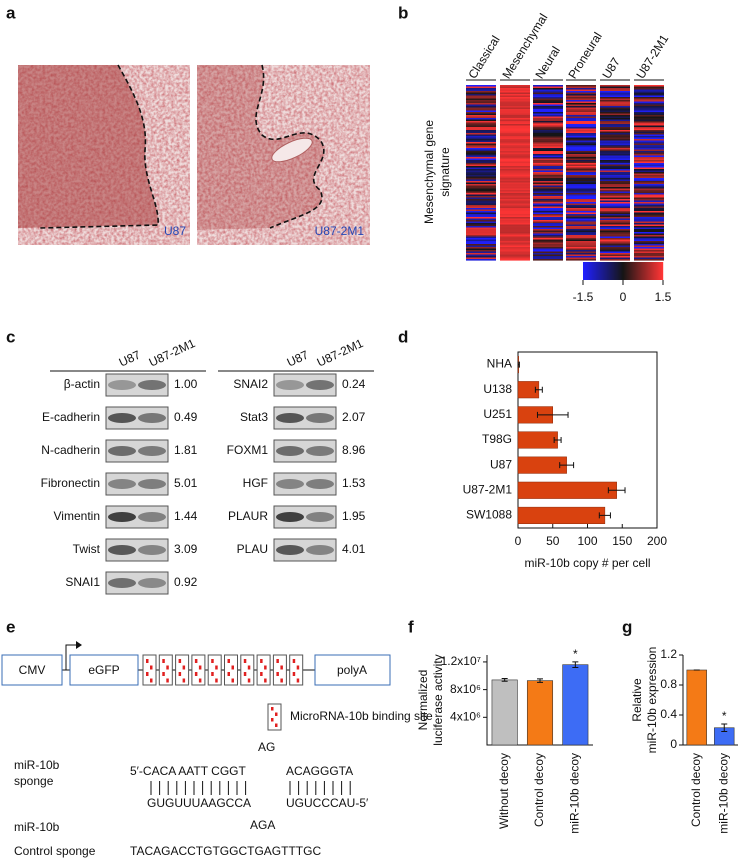  I want to click on tumor-boundary, so click(99, 146).